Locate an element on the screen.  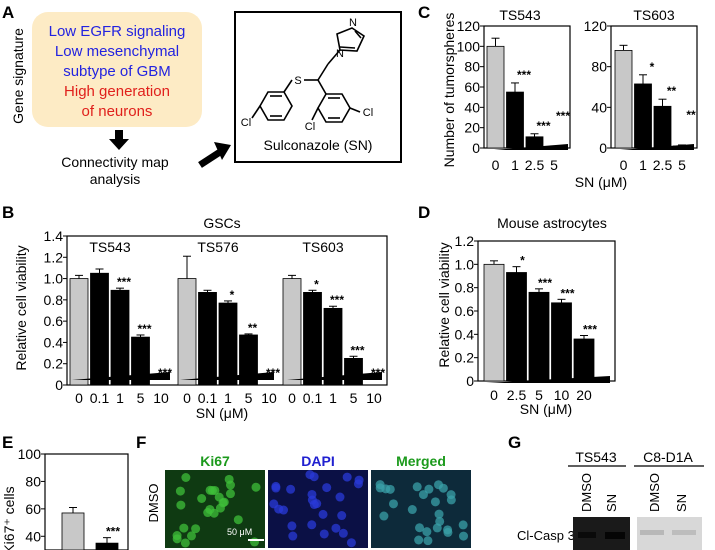
group-label: TS576 is located at coordinates (217, 247).